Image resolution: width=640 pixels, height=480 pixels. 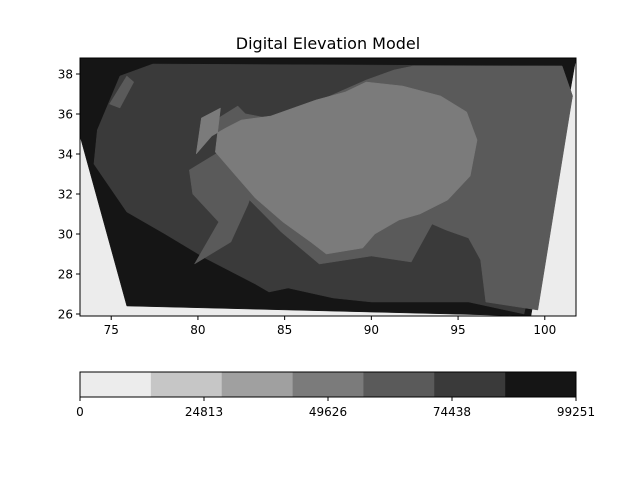 I want to click on colorbar-ticks: 0 24813 49626 74438 99251, so click(x=335, y=408).